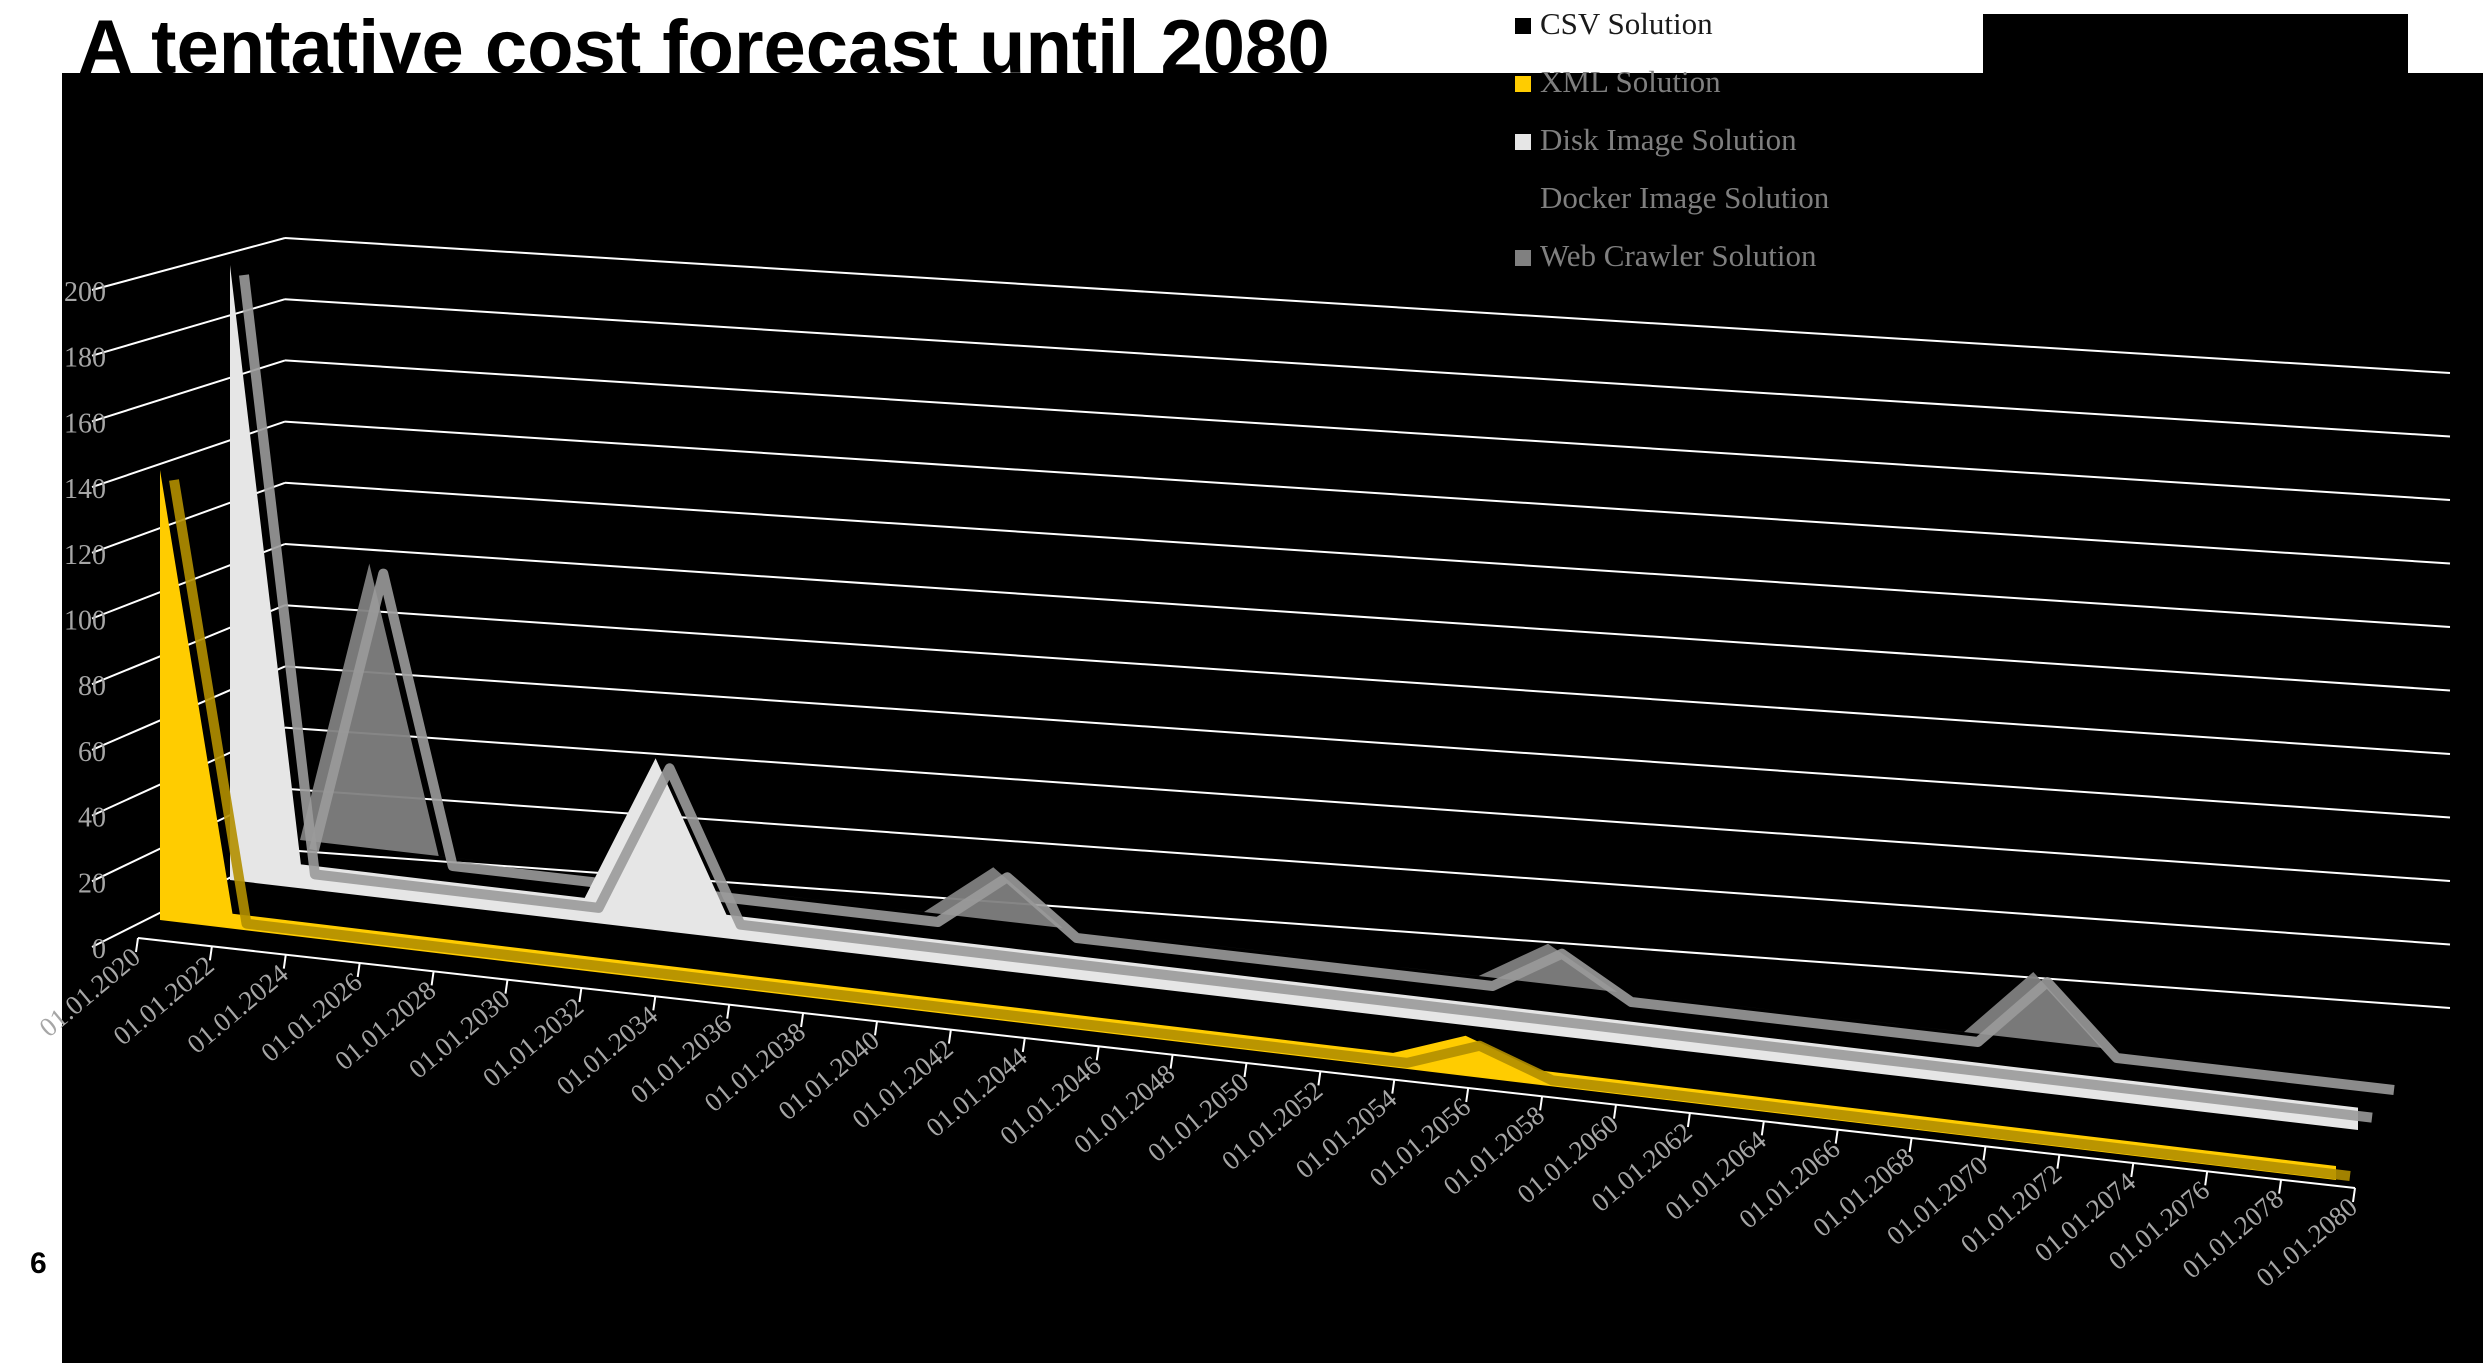 The image size is (2483, 1363). I want to click on page-number: 6, so click(38, 1263).